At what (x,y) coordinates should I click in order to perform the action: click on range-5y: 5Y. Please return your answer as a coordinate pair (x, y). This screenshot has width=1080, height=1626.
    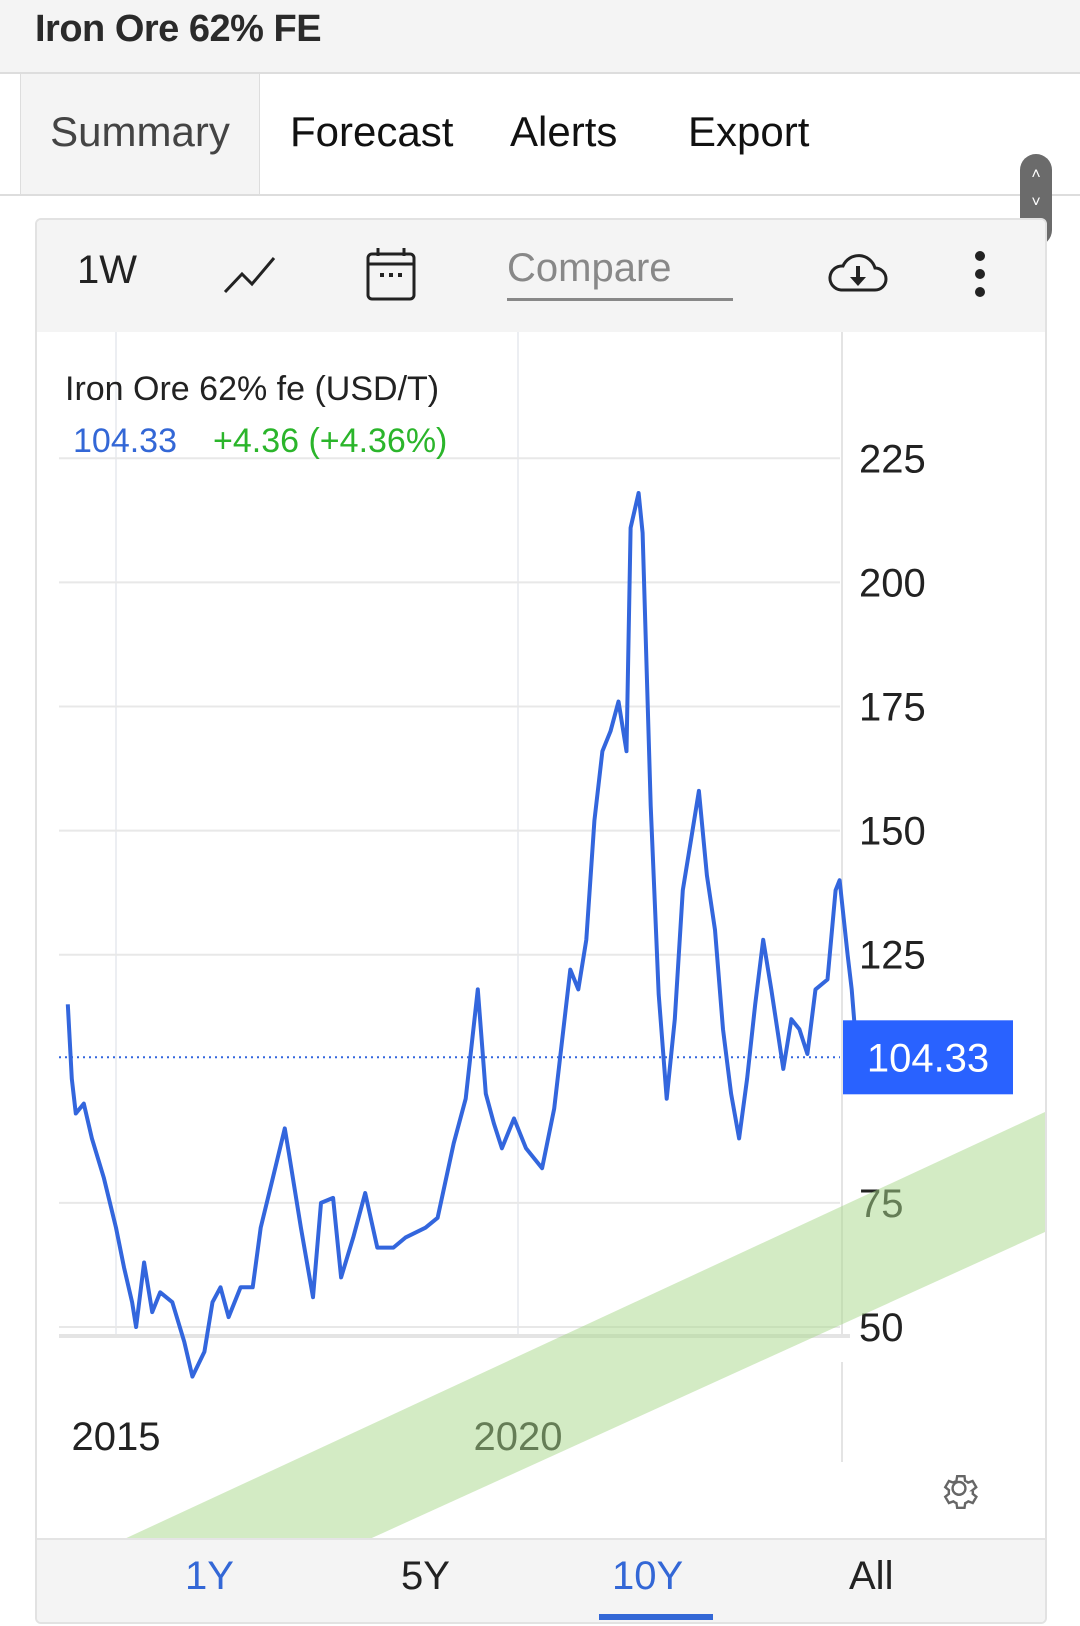
    Looking at the image, I should click on (425, 1576).